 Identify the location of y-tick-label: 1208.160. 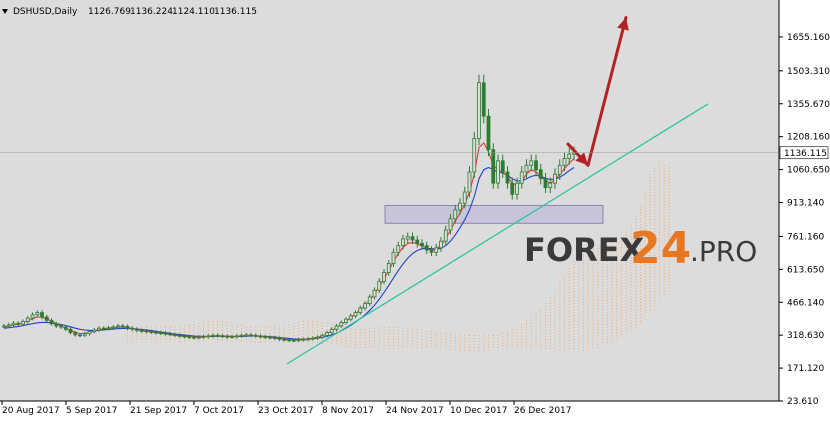
(808, 138).